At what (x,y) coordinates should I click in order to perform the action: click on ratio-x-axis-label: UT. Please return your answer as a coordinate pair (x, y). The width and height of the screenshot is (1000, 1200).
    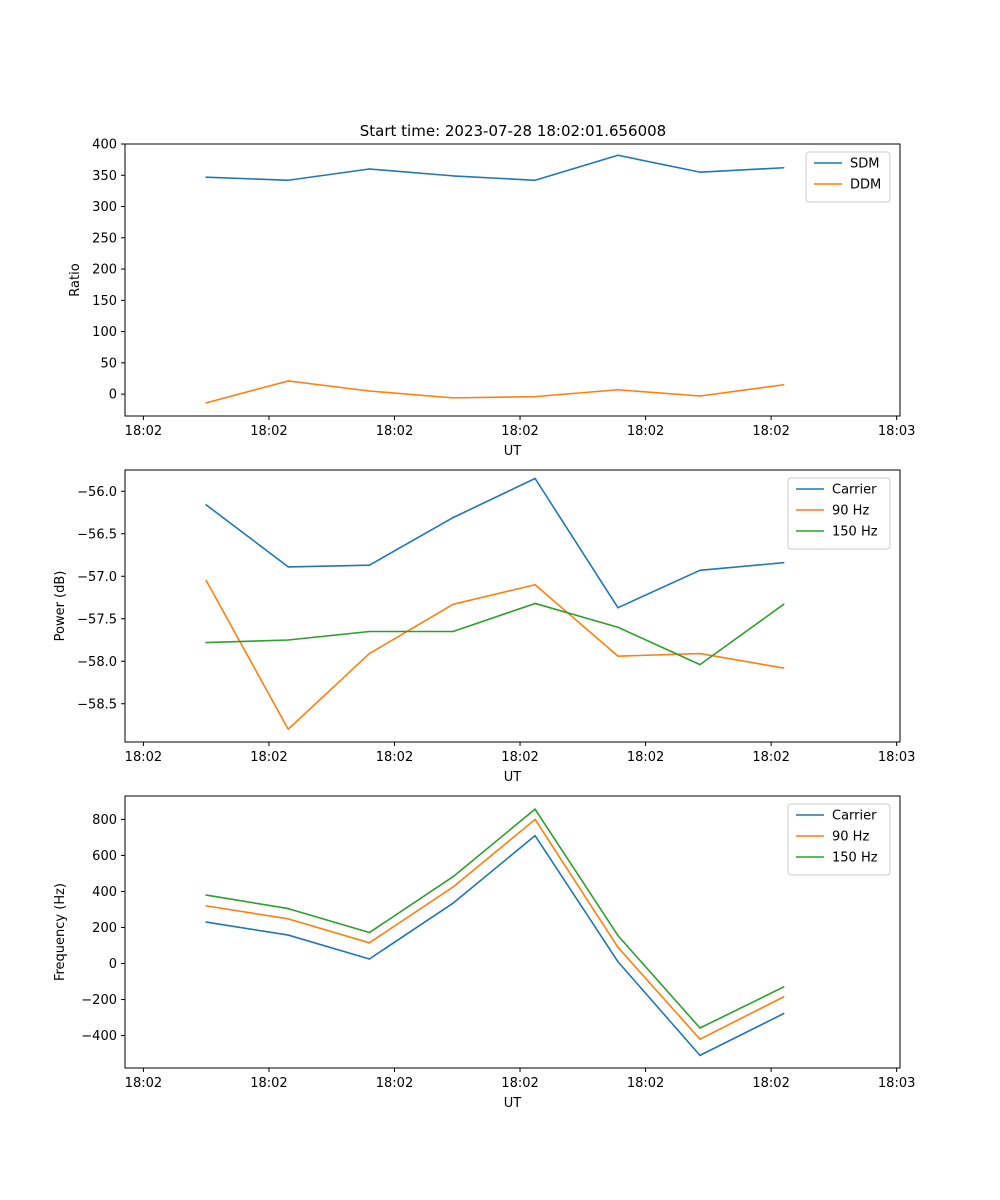
    Looking at the image, I should click on (513, 451).